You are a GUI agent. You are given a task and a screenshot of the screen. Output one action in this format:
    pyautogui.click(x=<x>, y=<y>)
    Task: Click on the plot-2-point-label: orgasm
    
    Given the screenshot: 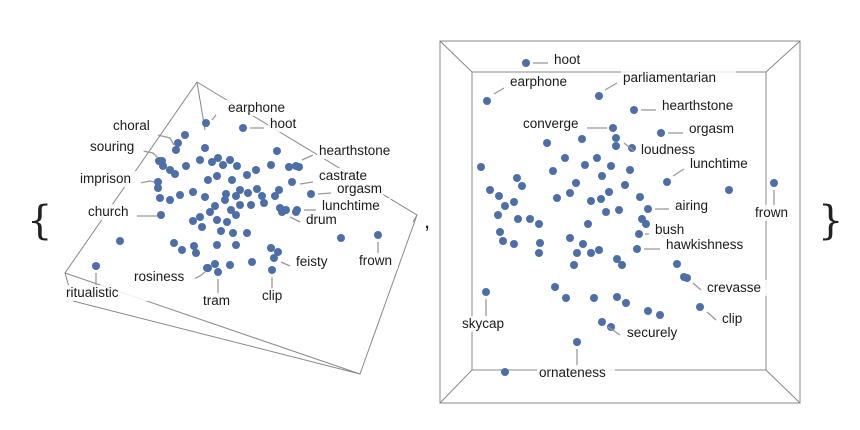 What is the action you would take?
    pyautogui.click(x=711, y=128)
    